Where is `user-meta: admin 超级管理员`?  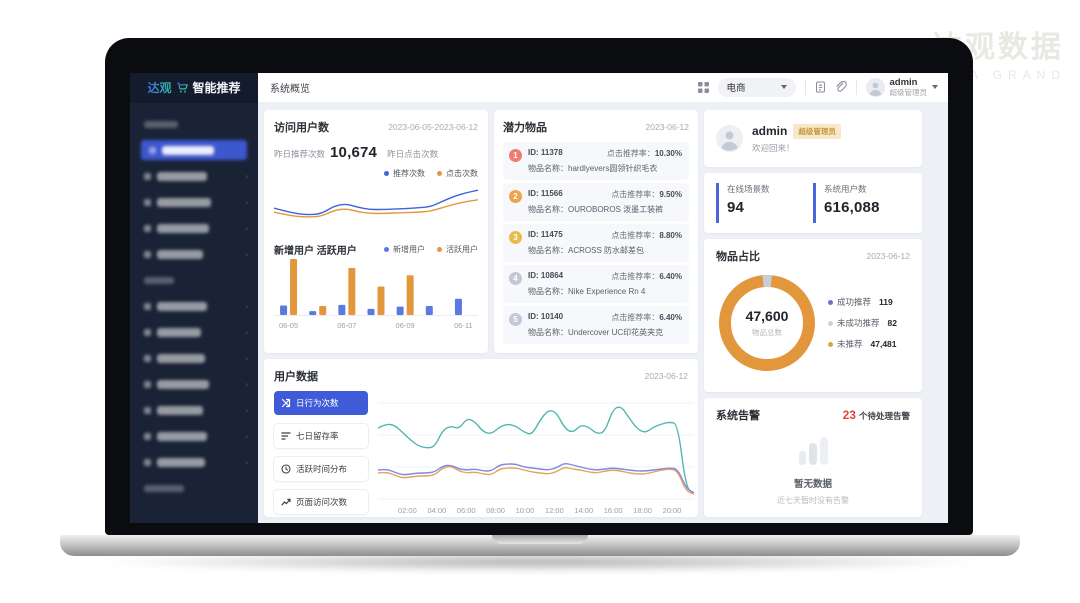 user-meta: admin 超级管理员 is located at coordinates (909, 87).